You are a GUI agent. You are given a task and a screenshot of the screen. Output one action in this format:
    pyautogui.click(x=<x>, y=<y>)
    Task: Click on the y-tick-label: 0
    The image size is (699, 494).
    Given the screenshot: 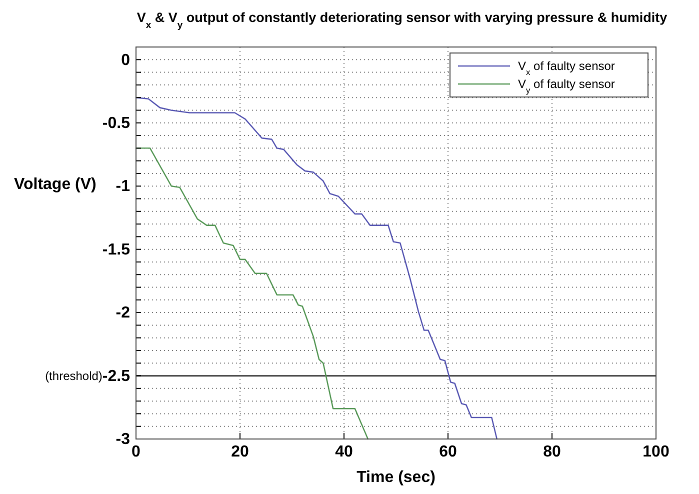 What is the action you would take?
    pyautogui.click(x=125, y=60)
    